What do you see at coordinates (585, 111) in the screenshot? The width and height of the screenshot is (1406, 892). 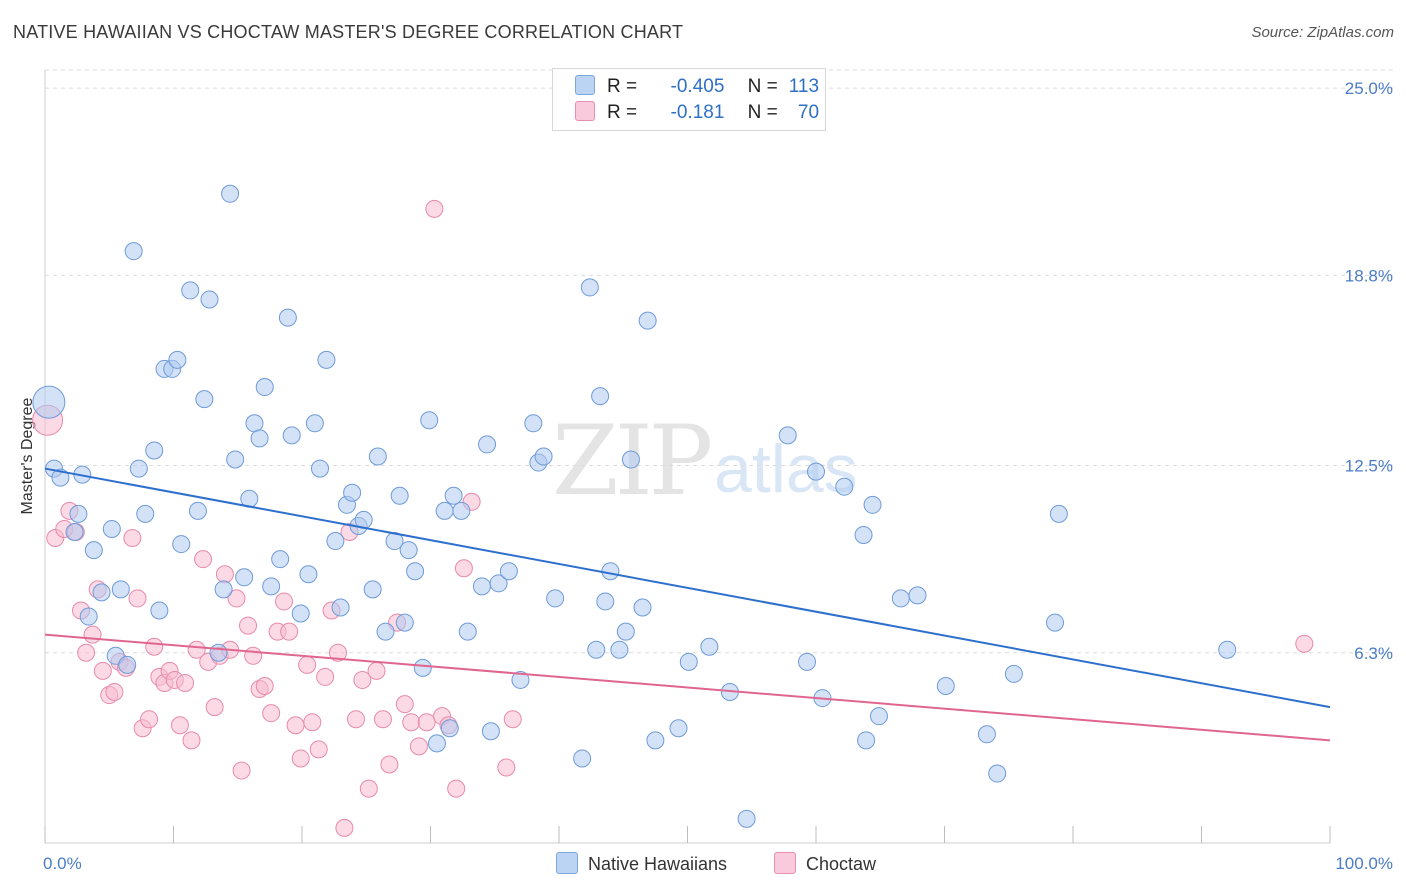 I see `legend-swatch-pink` at bounding box center [585, 111].